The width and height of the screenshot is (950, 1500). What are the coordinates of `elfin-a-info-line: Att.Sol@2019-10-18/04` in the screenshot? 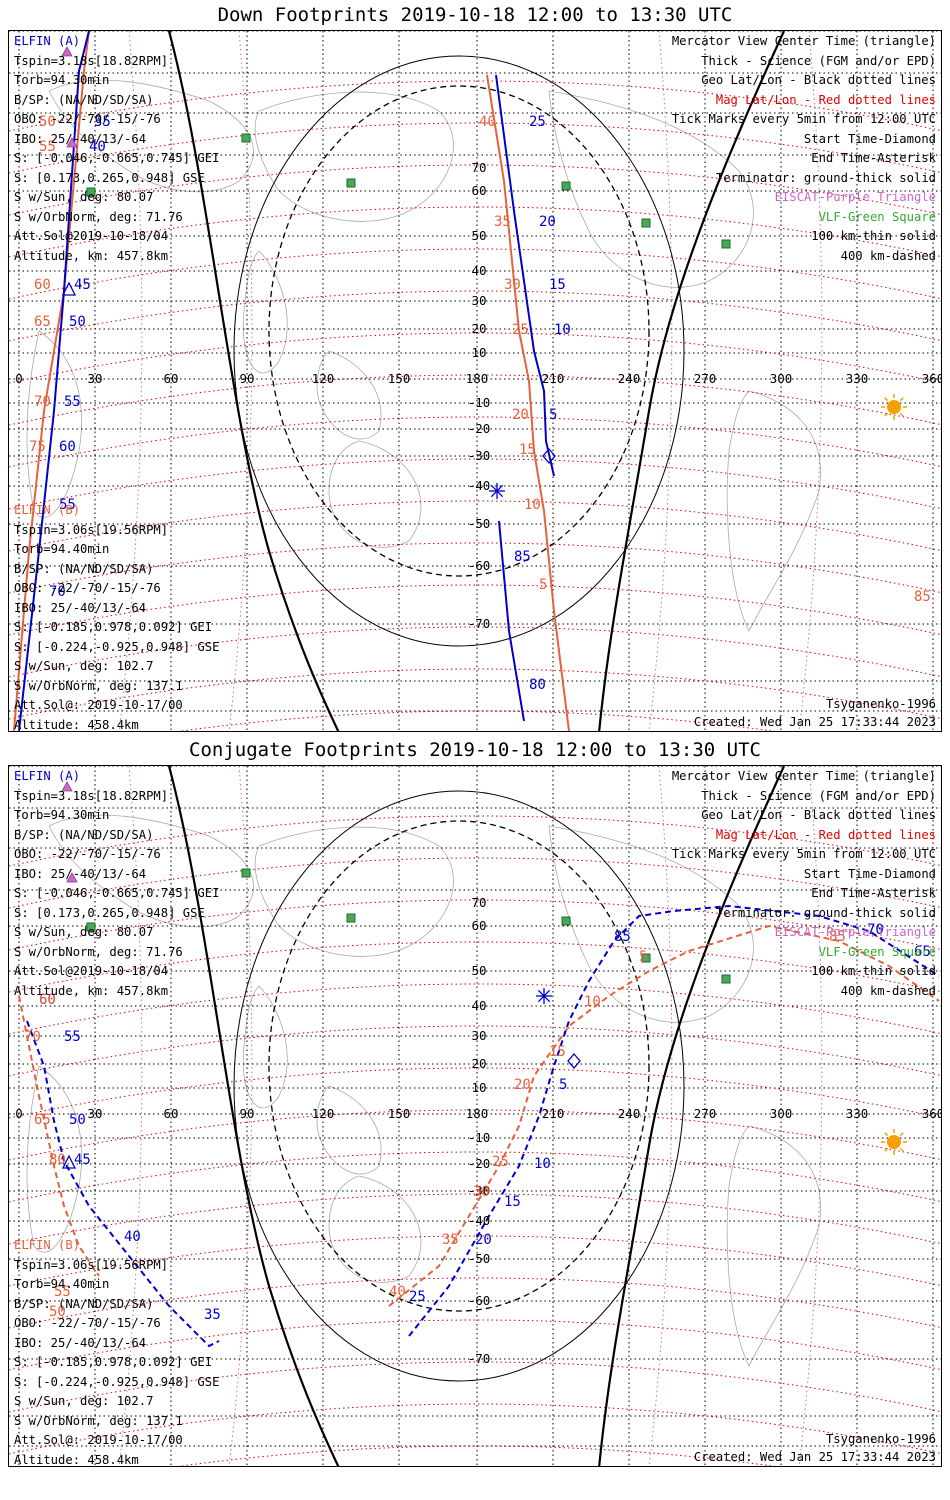 It's located at (91, 971).